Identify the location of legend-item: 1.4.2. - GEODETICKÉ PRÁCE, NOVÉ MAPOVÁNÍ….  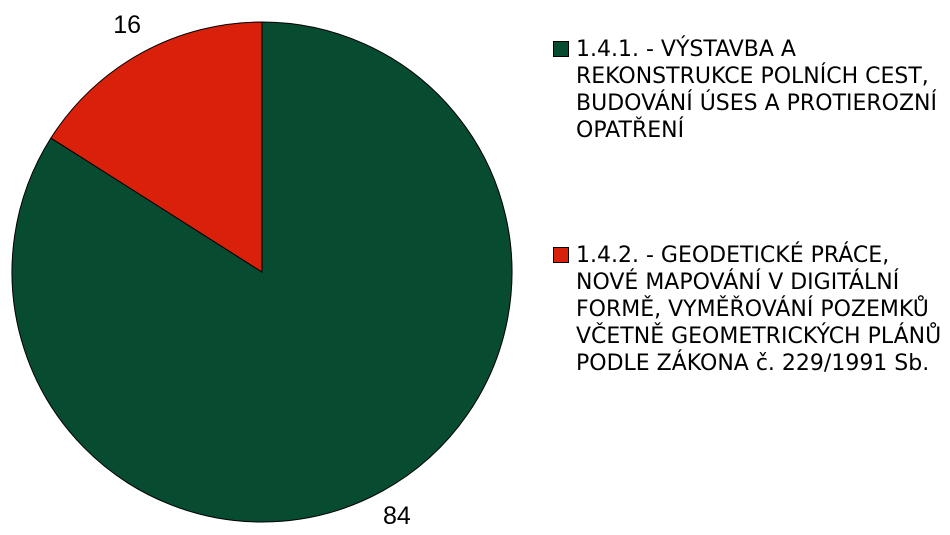
(750, 309).